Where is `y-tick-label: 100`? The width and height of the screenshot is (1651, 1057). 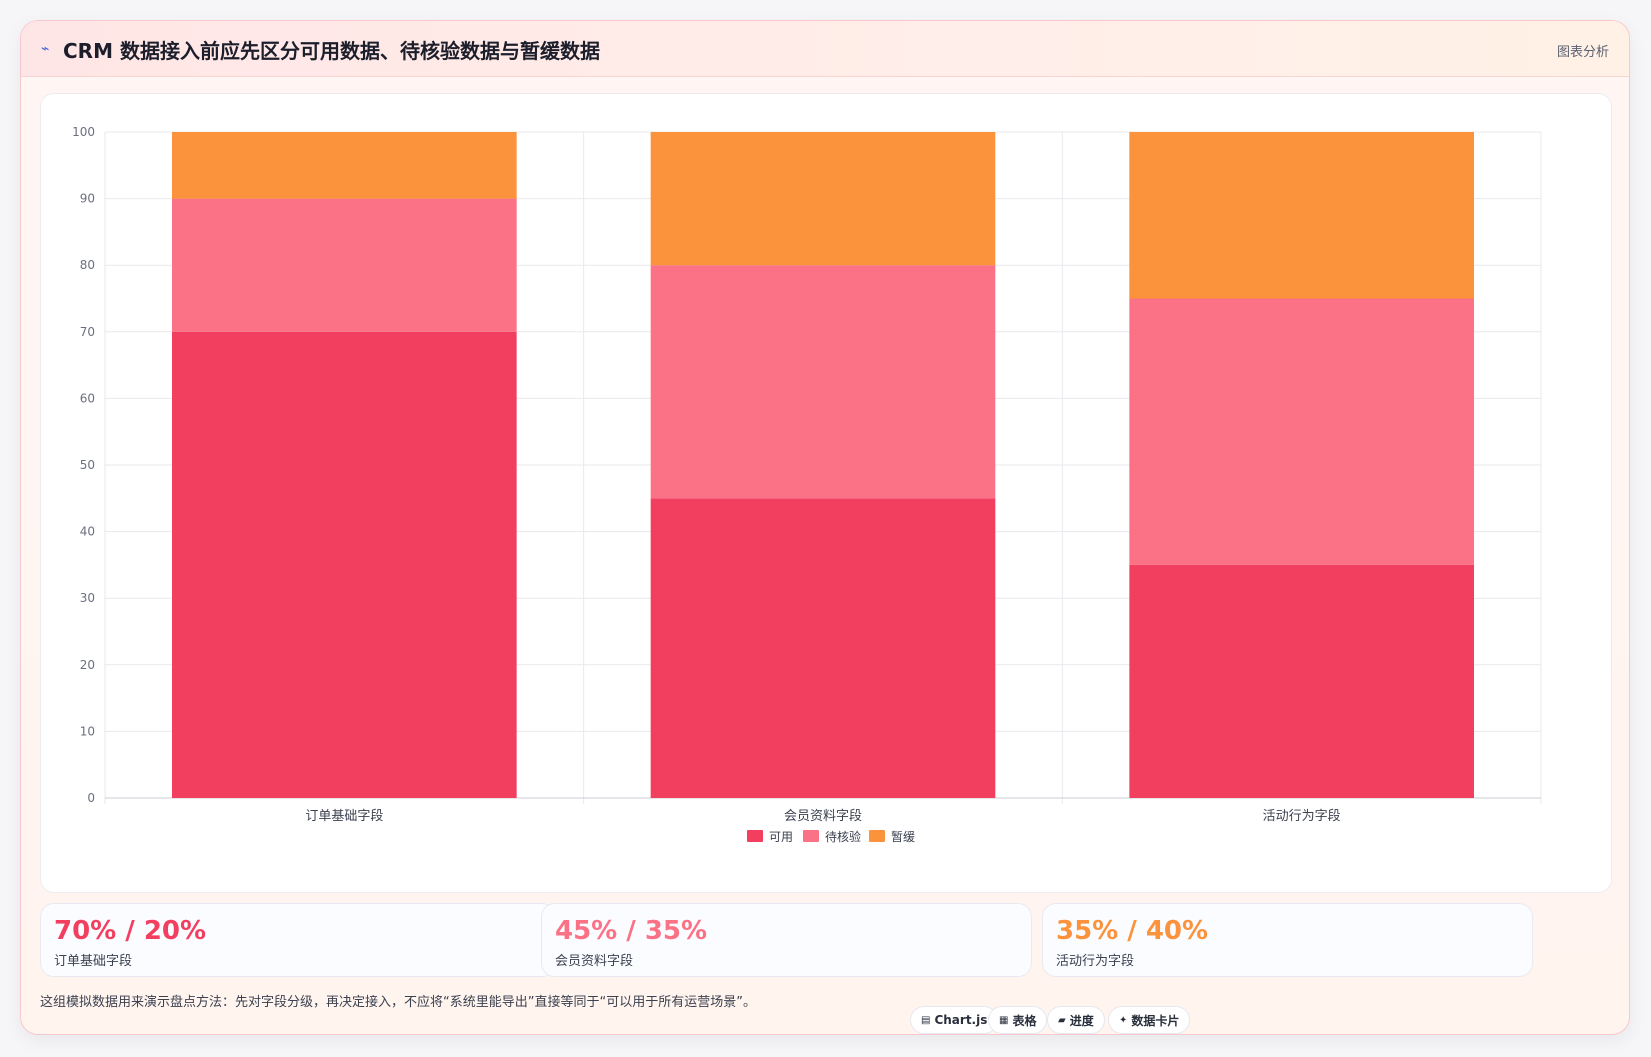
y-tick-label: 100 is located at coordinates (83, 132).